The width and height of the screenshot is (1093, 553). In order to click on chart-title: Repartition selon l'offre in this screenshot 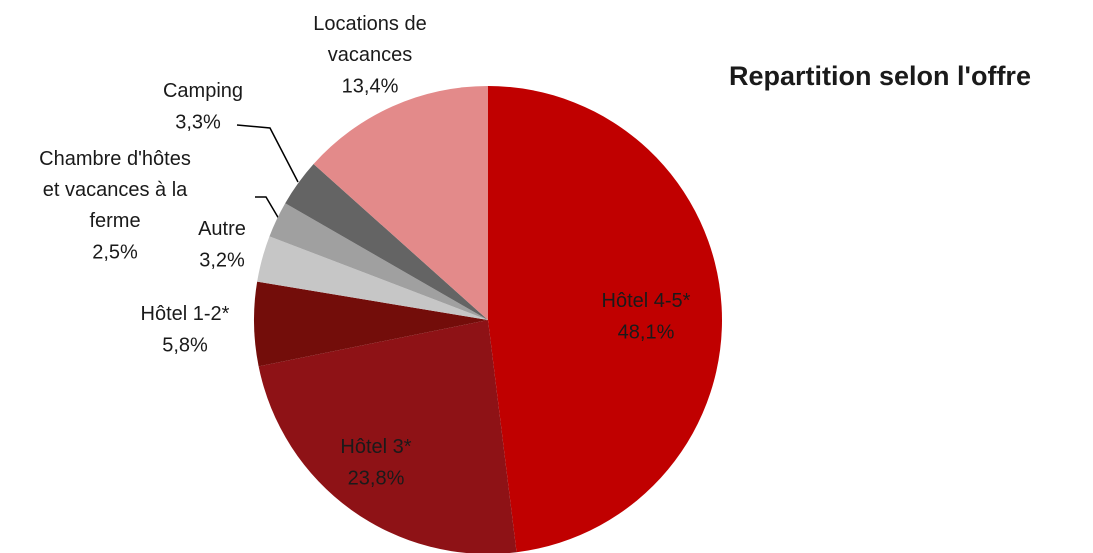, I will do `click(880, 76)`.